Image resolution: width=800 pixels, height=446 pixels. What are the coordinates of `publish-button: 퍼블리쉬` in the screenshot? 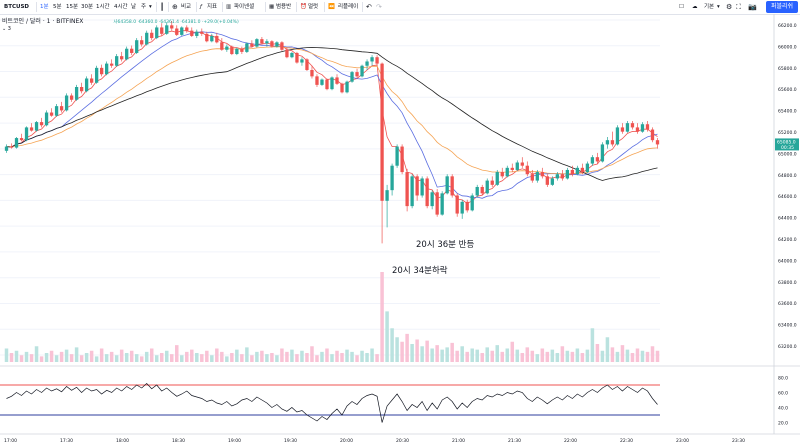 It's located at (782, 7).